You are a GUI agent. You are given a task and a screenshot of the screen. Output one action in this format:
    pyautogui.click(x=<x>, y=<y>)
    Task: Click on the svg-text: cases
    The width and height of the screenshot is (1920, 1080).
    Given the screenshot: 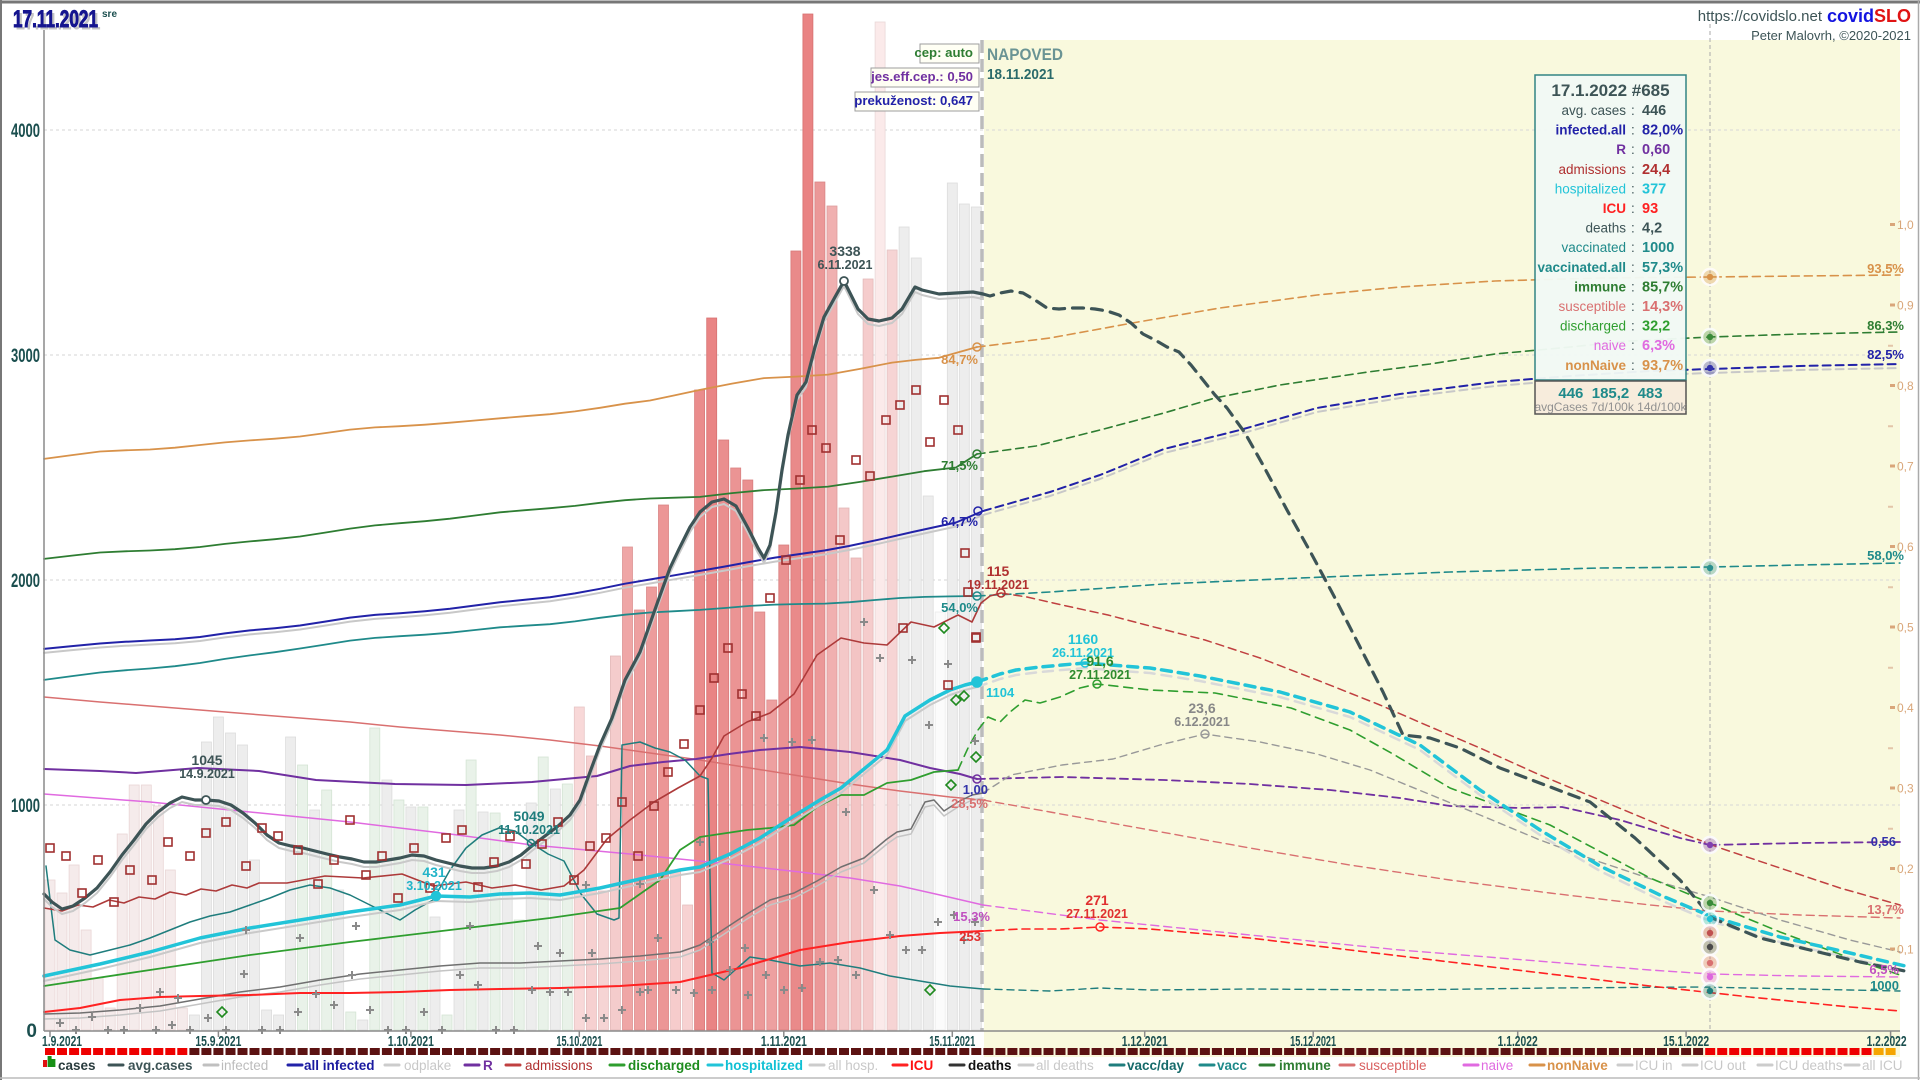 What is the action you would take?
    pyautogui.click(x=77, y=1065)
    